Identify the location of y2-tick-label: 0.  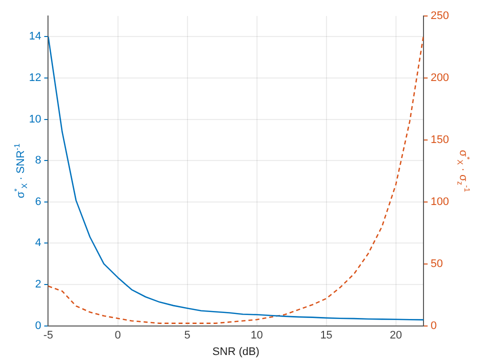
(433, 326).